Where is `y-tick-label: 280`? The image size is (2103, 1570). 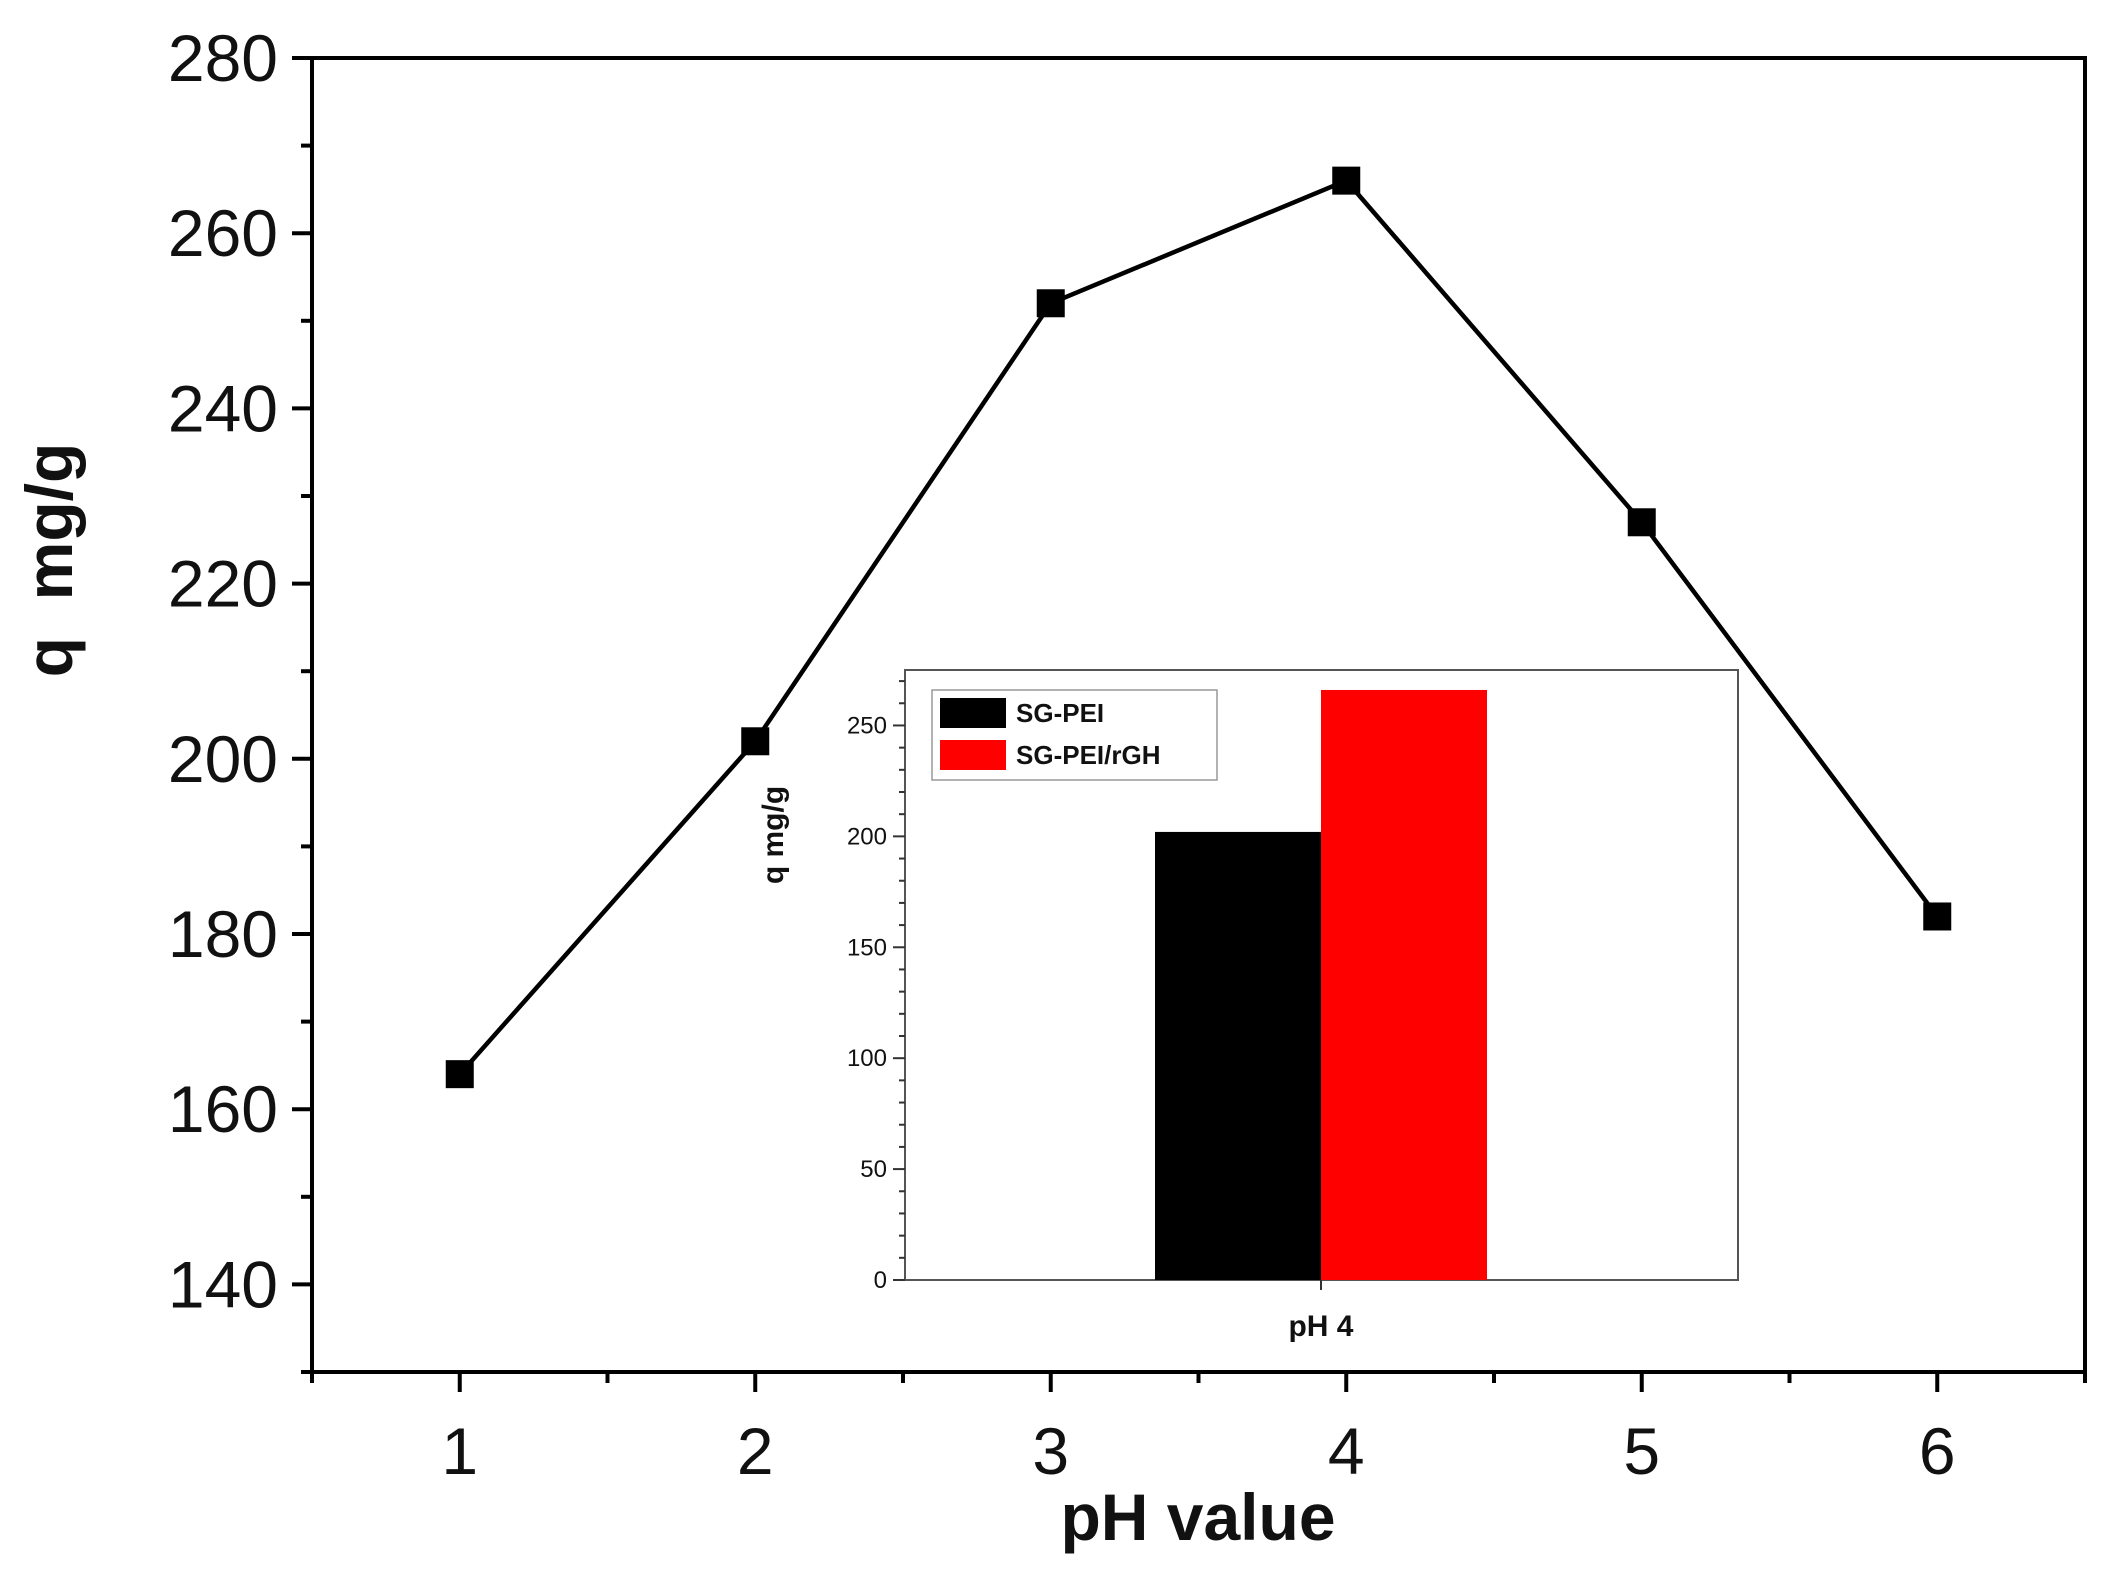 y-tick-label: 280 is located at coordinates (223, 58).